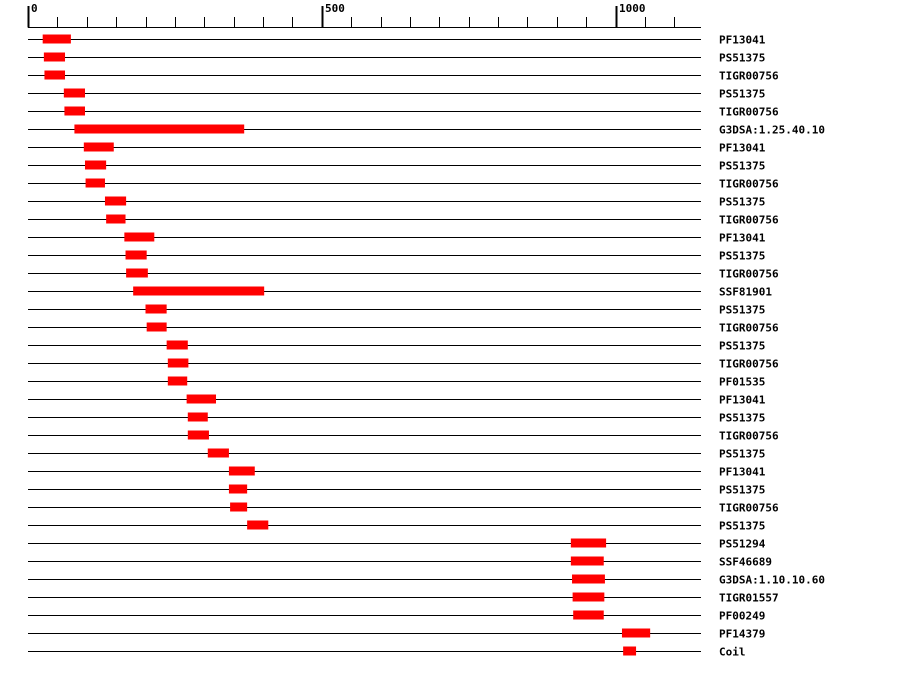 This screenshot has height=674, width=900. I want to click on feature-label: SSF81901, so click(745, 292).